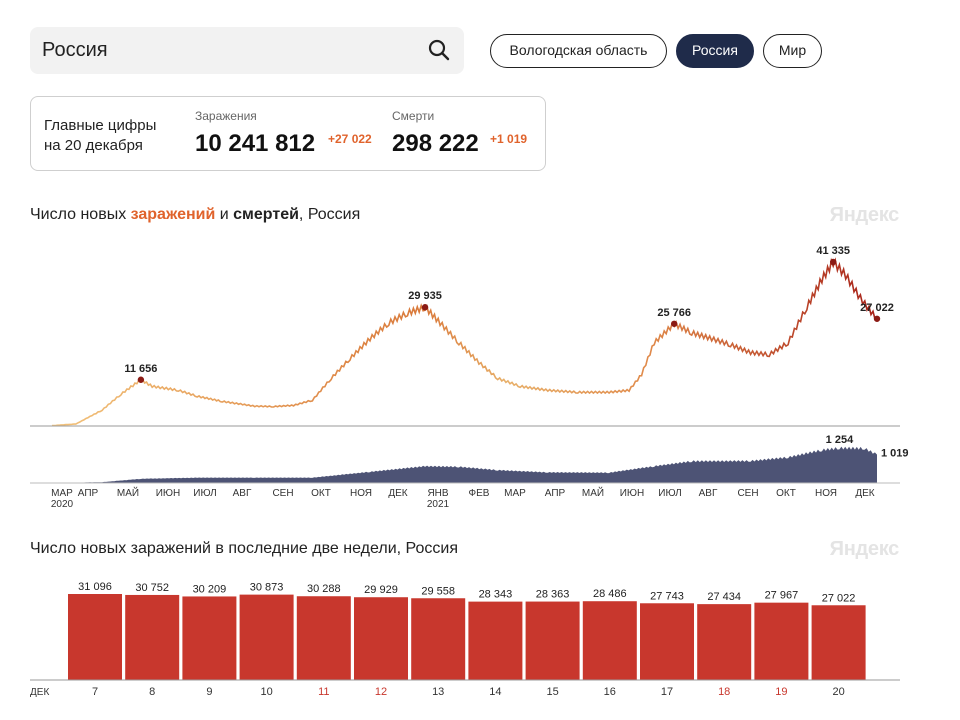 The image size is (960, 720). I want to click on month-tick-label: ДЕК, so click(397, 493).